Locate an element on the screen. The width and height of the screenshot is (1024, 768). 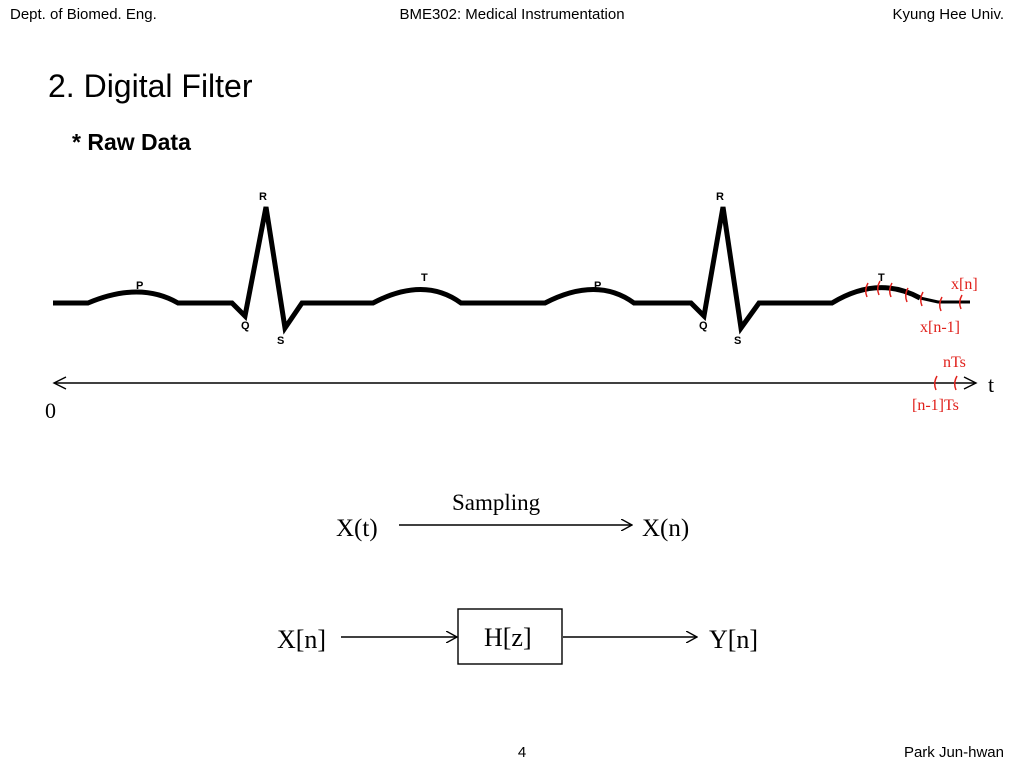
sample-label-previous: x[n-1] is located at coordinates (940, 327).